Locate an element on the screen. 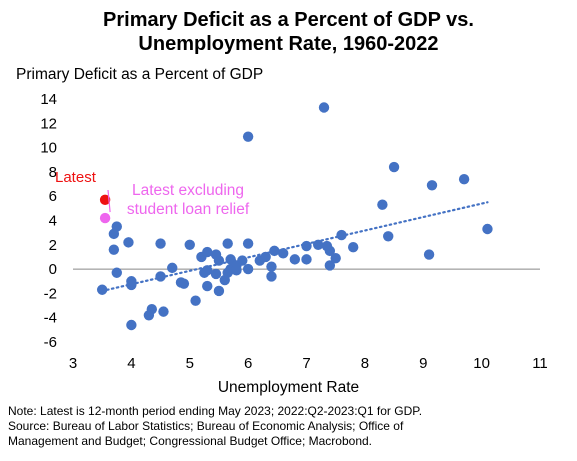  y-axis-label: Primary Deficit as a Percent of GDP is located at coordinates (140, 74).